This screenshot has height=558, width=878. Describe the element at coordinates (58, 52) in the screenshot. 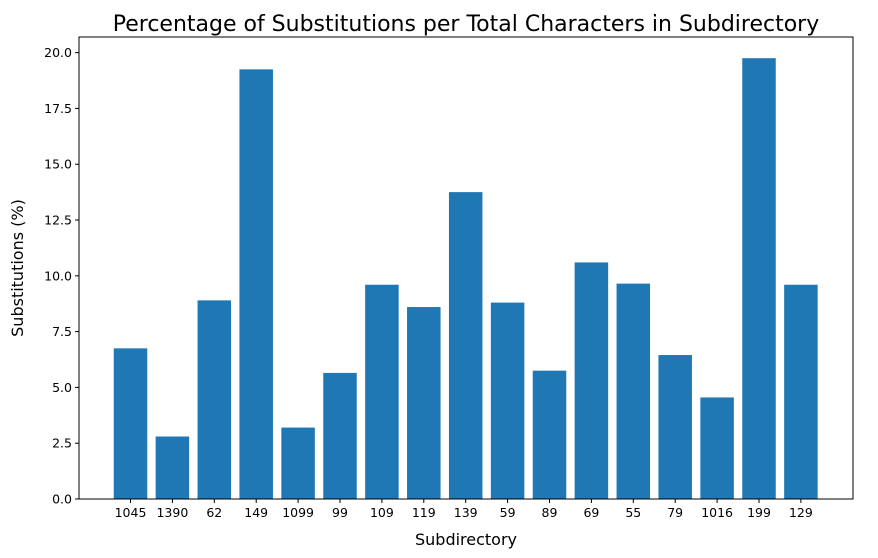

I see `y-tick-label-20.0: 20.0` at that location.